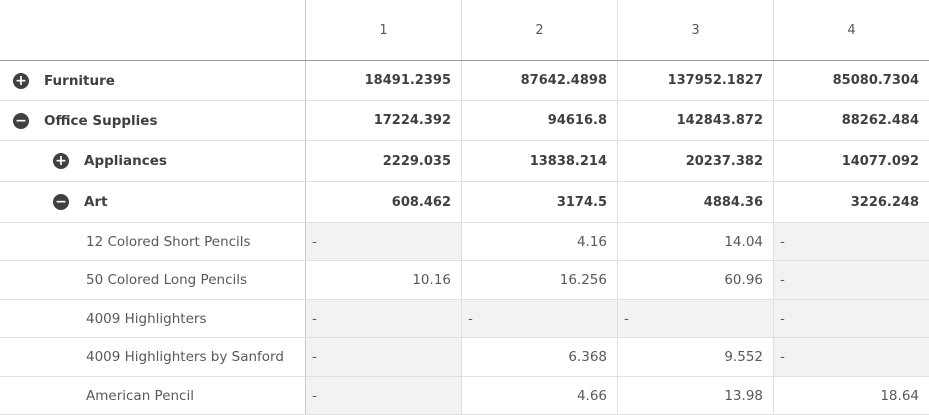 The width and height of the screenshot is (929, 415). Describe the element at coordinates (540, 161) in the screenshot. I see `value-cell: 13838.214` at that location.